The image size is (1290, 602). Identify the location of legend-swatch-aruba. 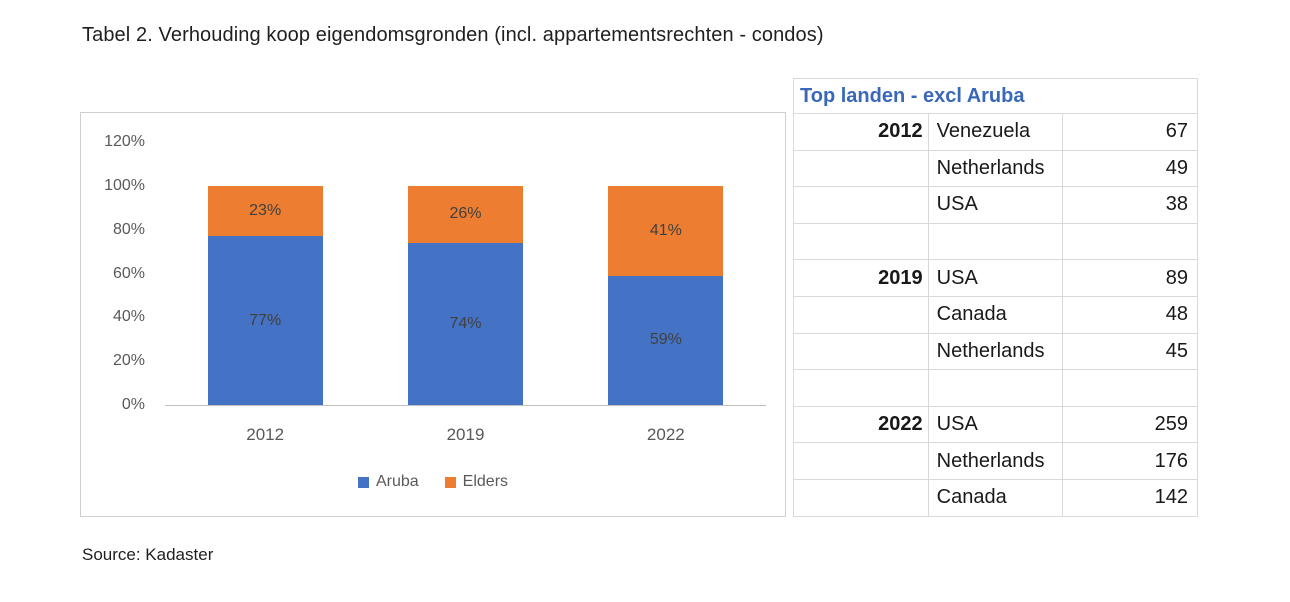
(363, 482).